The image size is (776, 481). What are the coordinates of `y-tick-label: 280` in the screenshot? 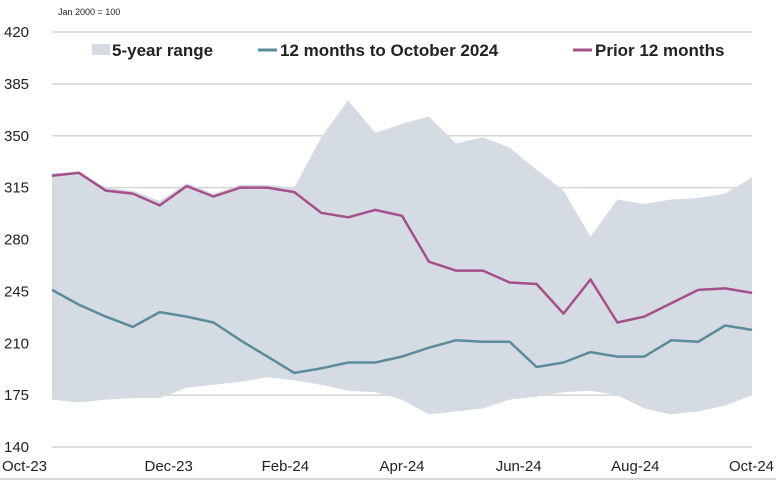 It's located at (16, 240).